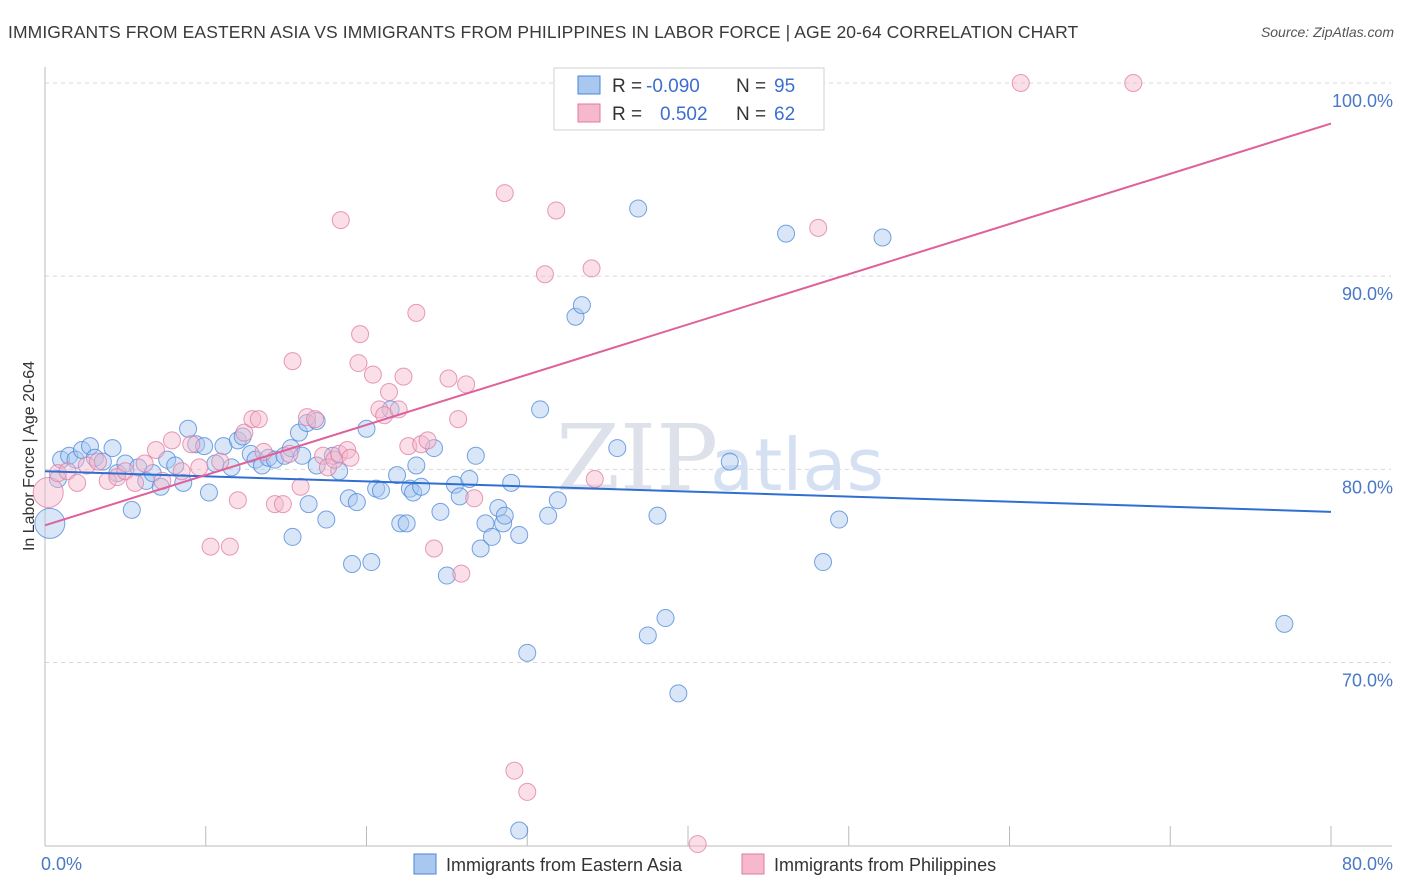 The width and height of the screenshot is (1406, 892). What do you see at coordinates (1367, 864) in the screenshot?
I see `x-tick-label: 80.0%` at bounding box center [1367, 864].